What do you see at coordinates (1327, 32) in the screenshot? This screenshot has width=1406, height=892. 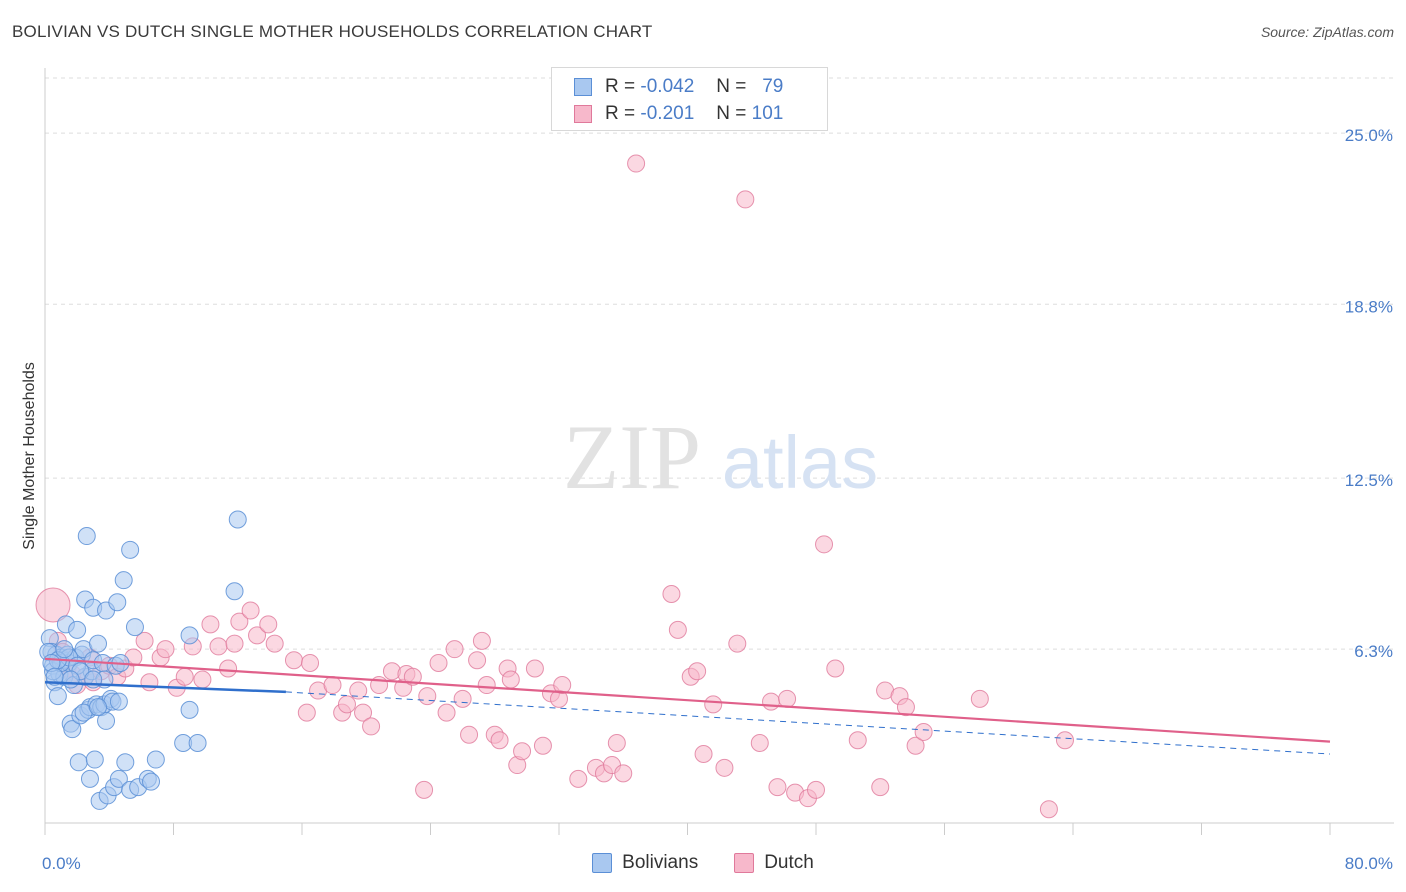 I see `source-label: Source: ZipAtlas.com` at bounding box center [1327, 32].